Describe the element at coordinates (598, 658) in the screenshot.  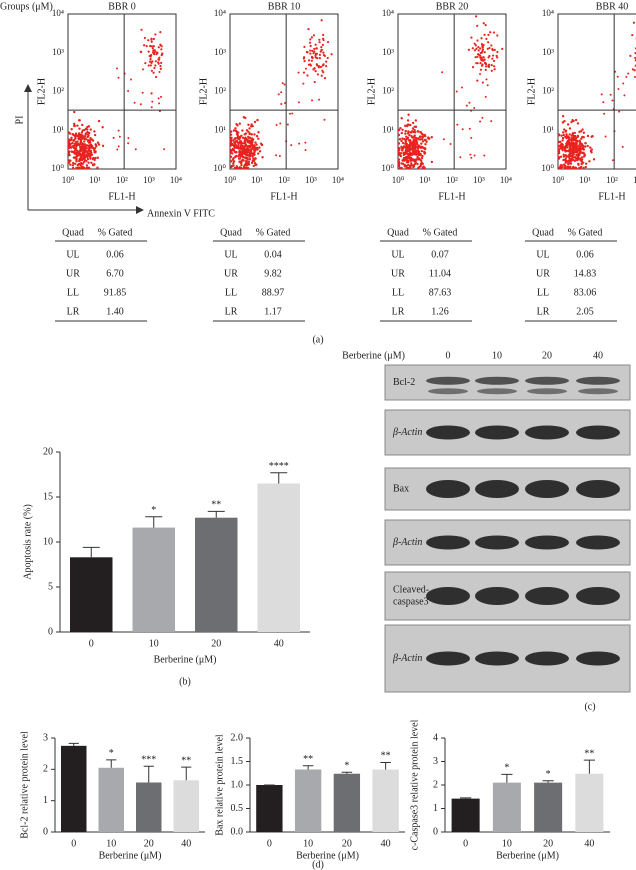
I see `band` at that location.